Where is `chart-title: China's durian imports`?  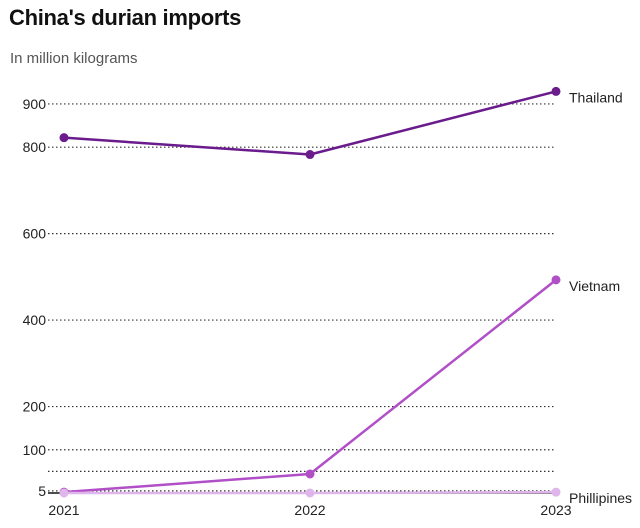
chart-title: China's durian imports is located at coordinates (125, 17).